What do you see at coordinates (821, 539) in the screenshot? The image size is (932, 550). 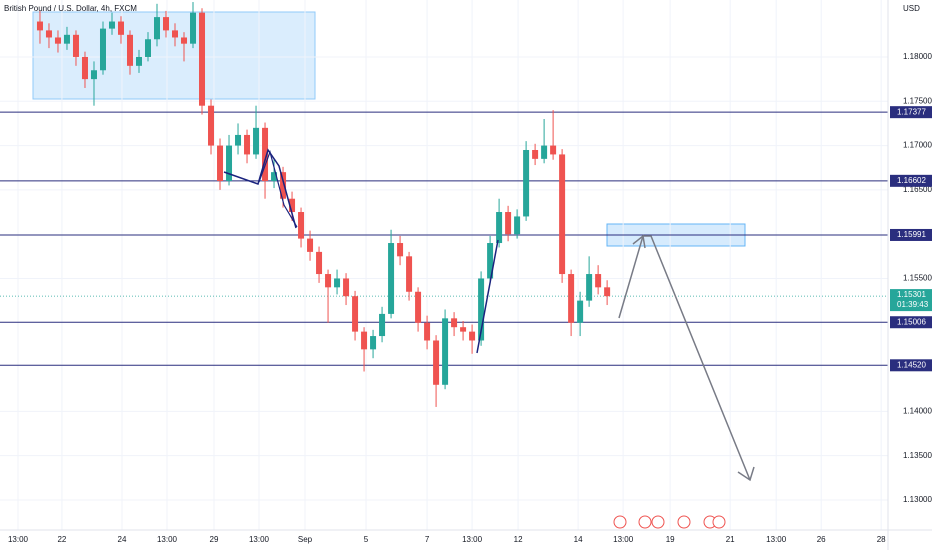 I see `x-tick-label: 26` at bounding box center [821, 539].